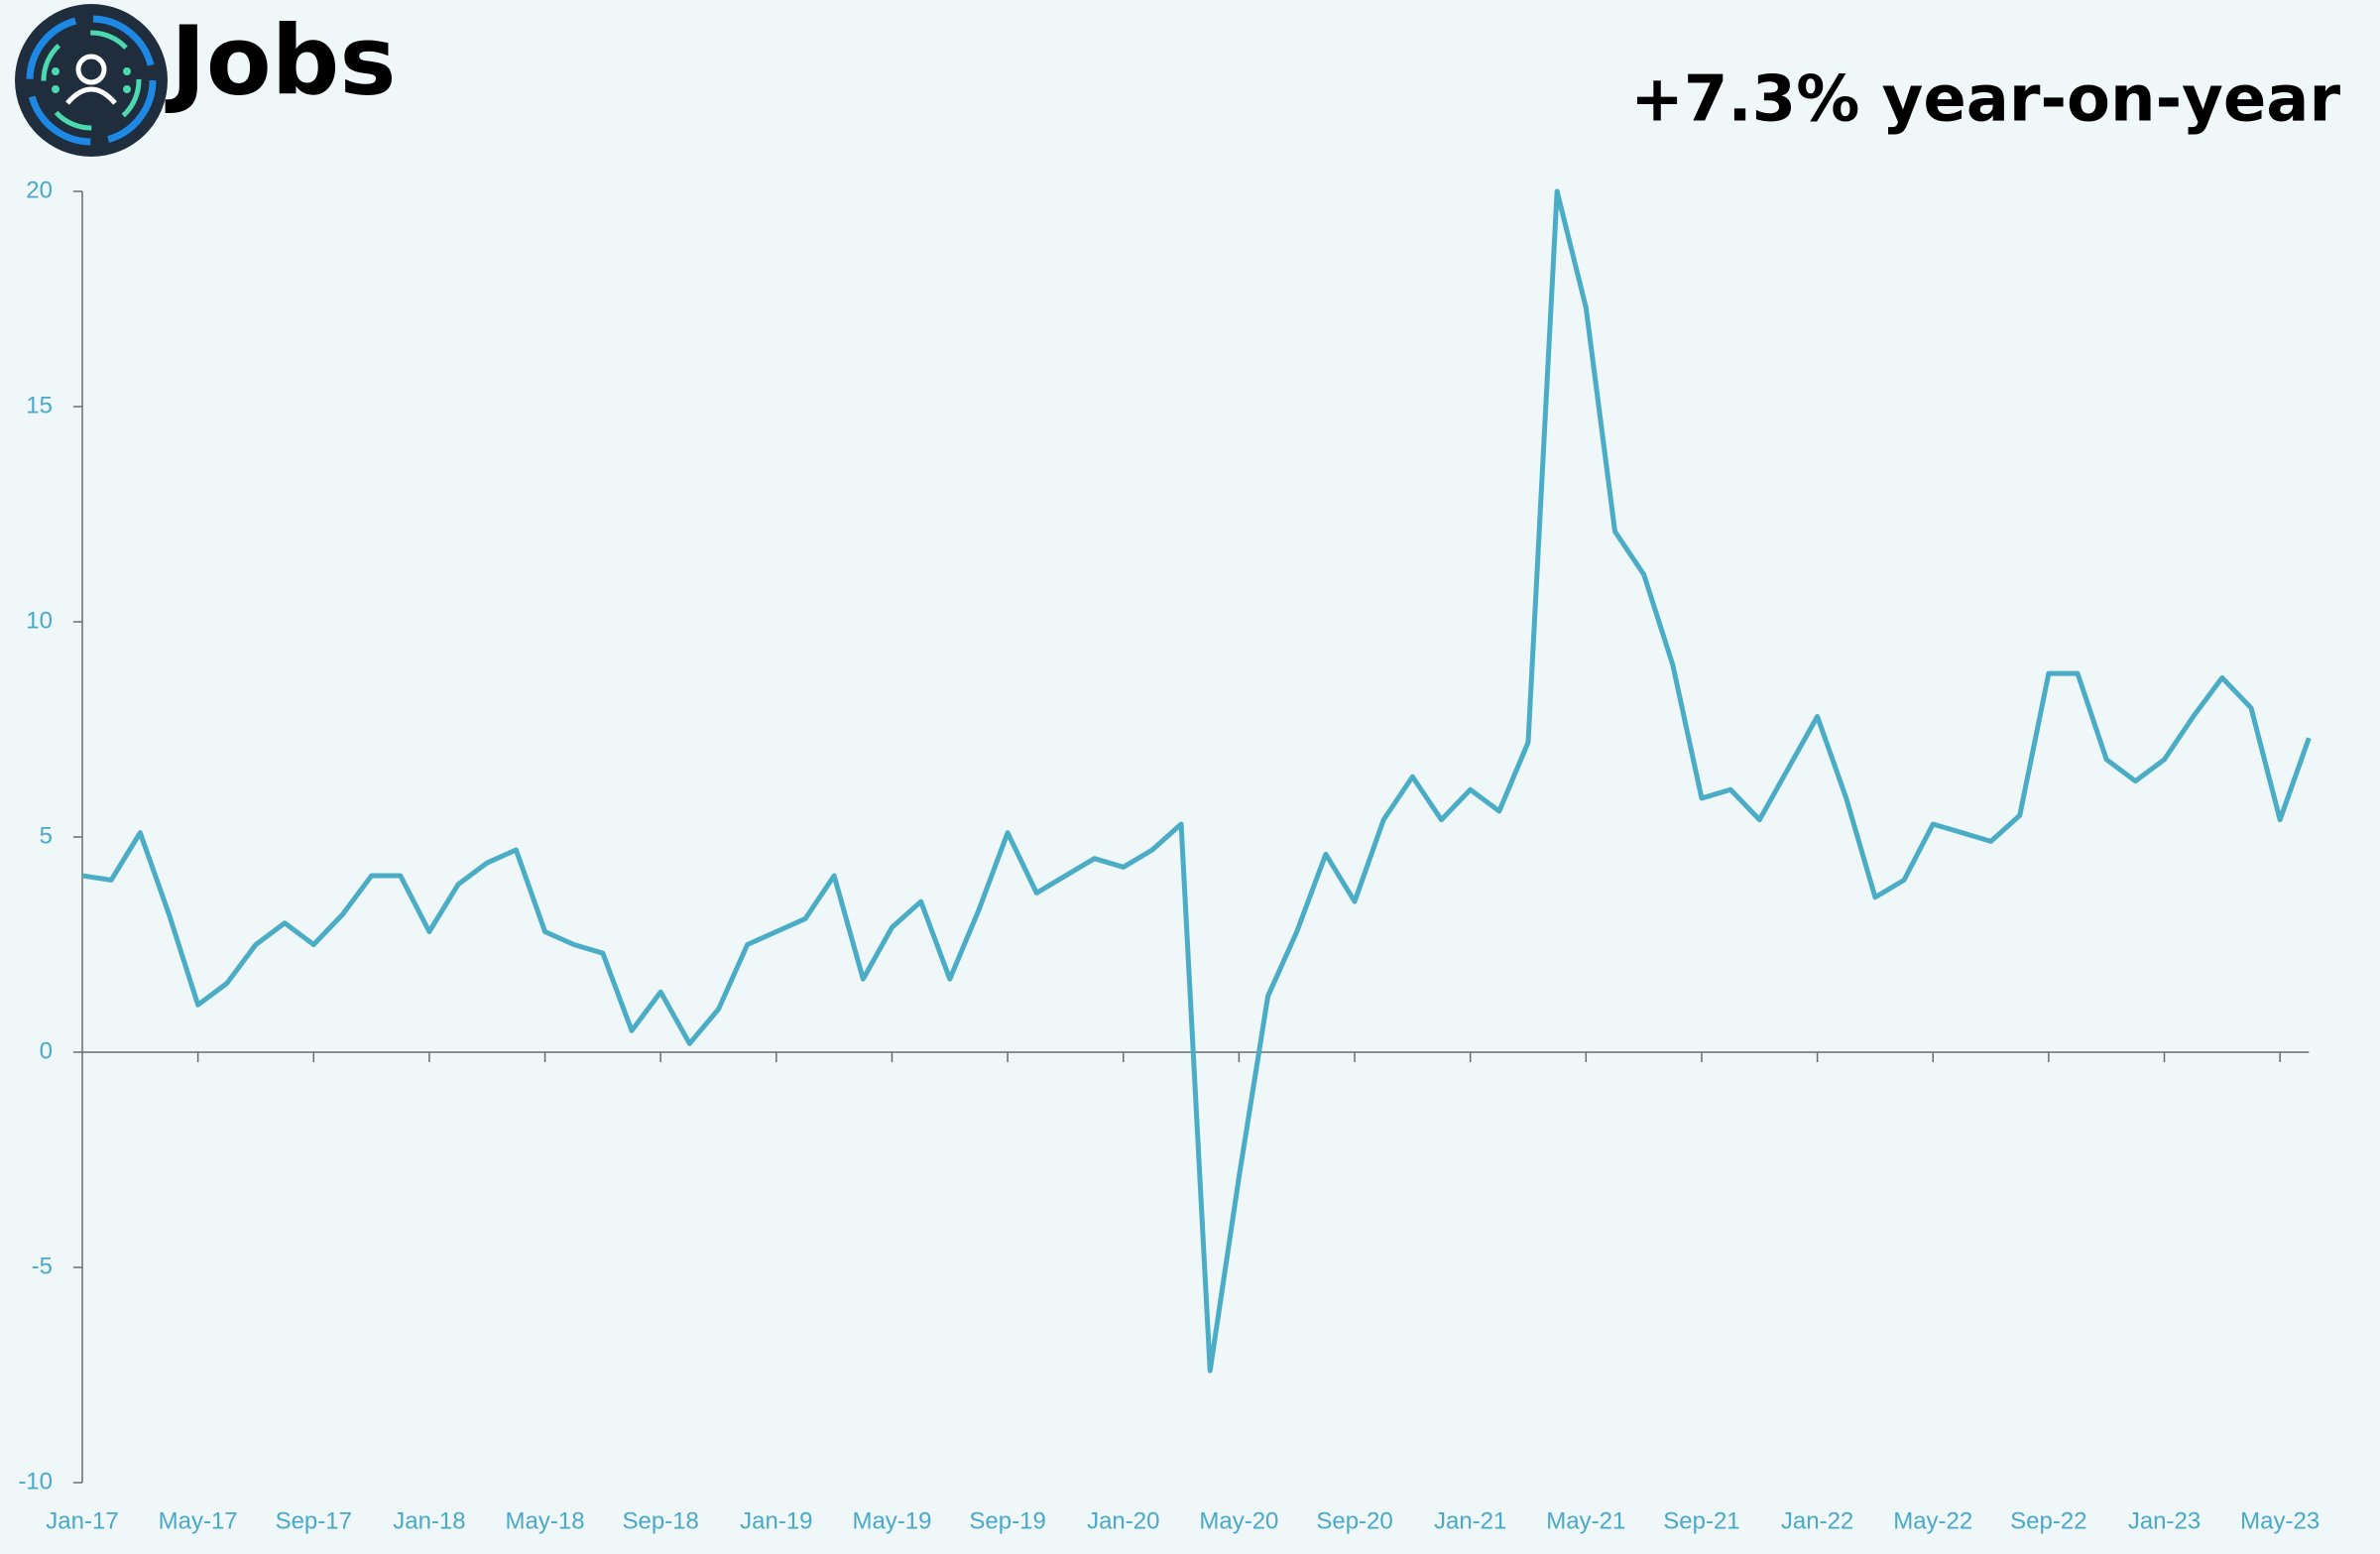  What do you see at coordinates (661, 1520) in the screenshot?
I see `x-tick-label: Sep-18` at bounding box center [661, 1520].